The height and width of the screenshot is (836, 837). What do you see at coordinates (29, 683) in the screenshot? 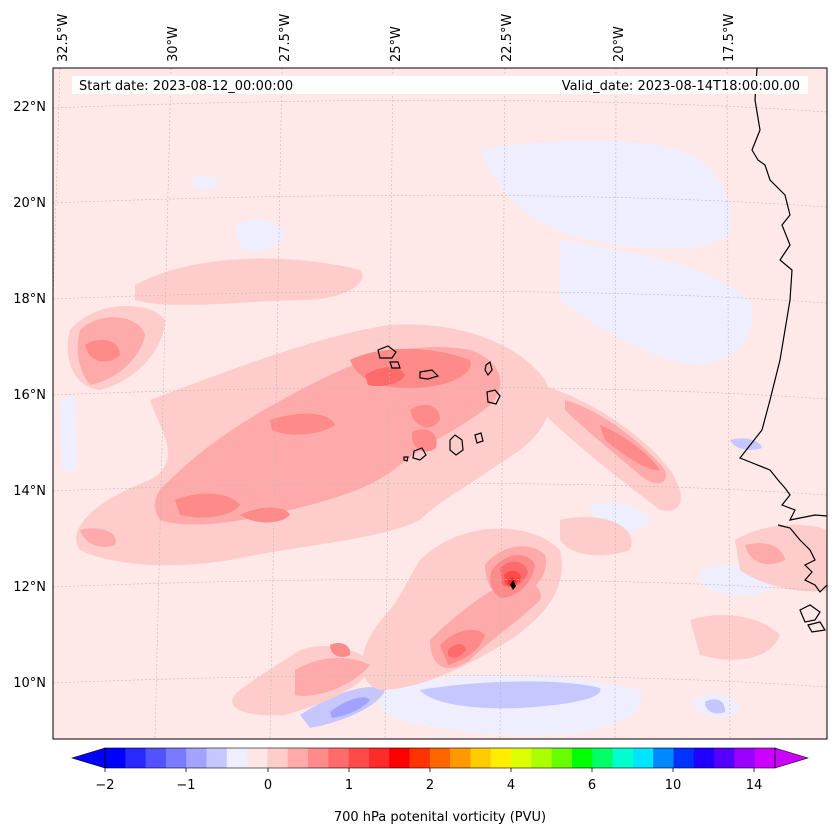
I see `lat-label: 10°N` at bounding box center [29, 683].